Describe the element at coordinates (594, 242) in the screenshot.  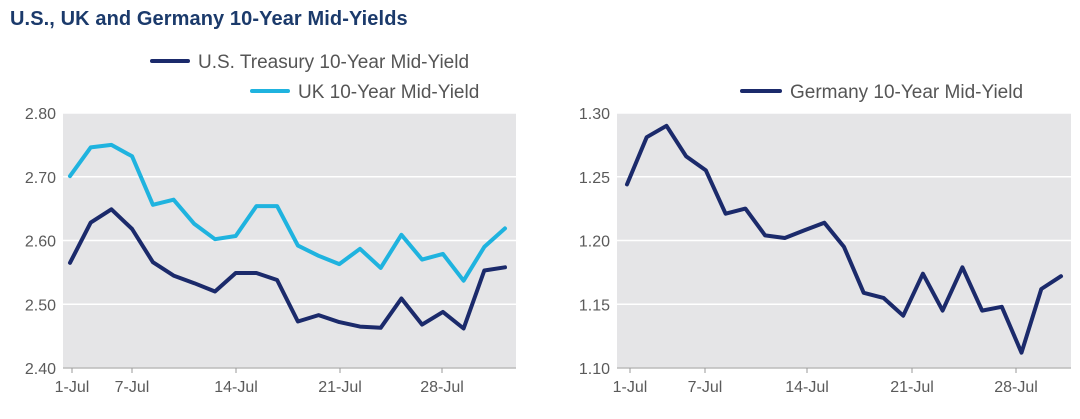
I see `y-tick-label: 1.20` at that location.